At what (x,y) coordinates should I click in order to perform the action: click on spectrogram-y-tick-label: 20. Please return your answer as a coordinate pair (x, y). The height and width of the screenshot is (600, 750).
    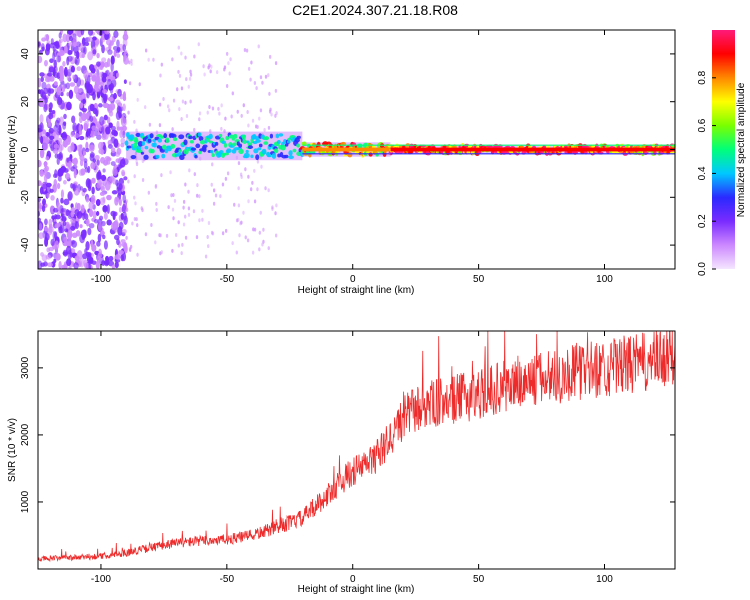
    Looking at the image, I should click on (25, 102).